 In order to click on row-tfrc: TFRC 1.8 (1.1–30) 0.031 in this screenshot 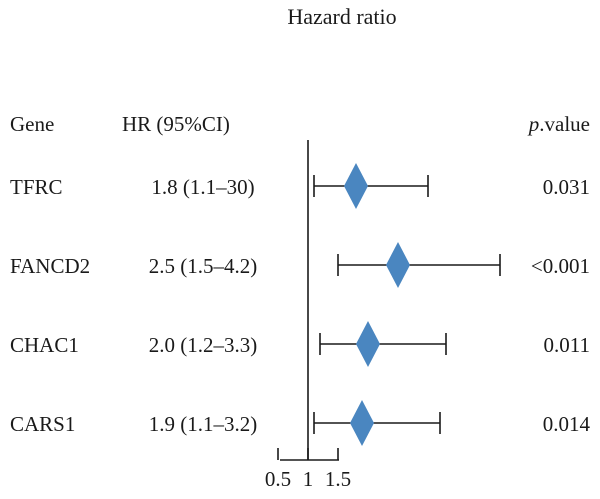, I will do `click(300, 186)`.